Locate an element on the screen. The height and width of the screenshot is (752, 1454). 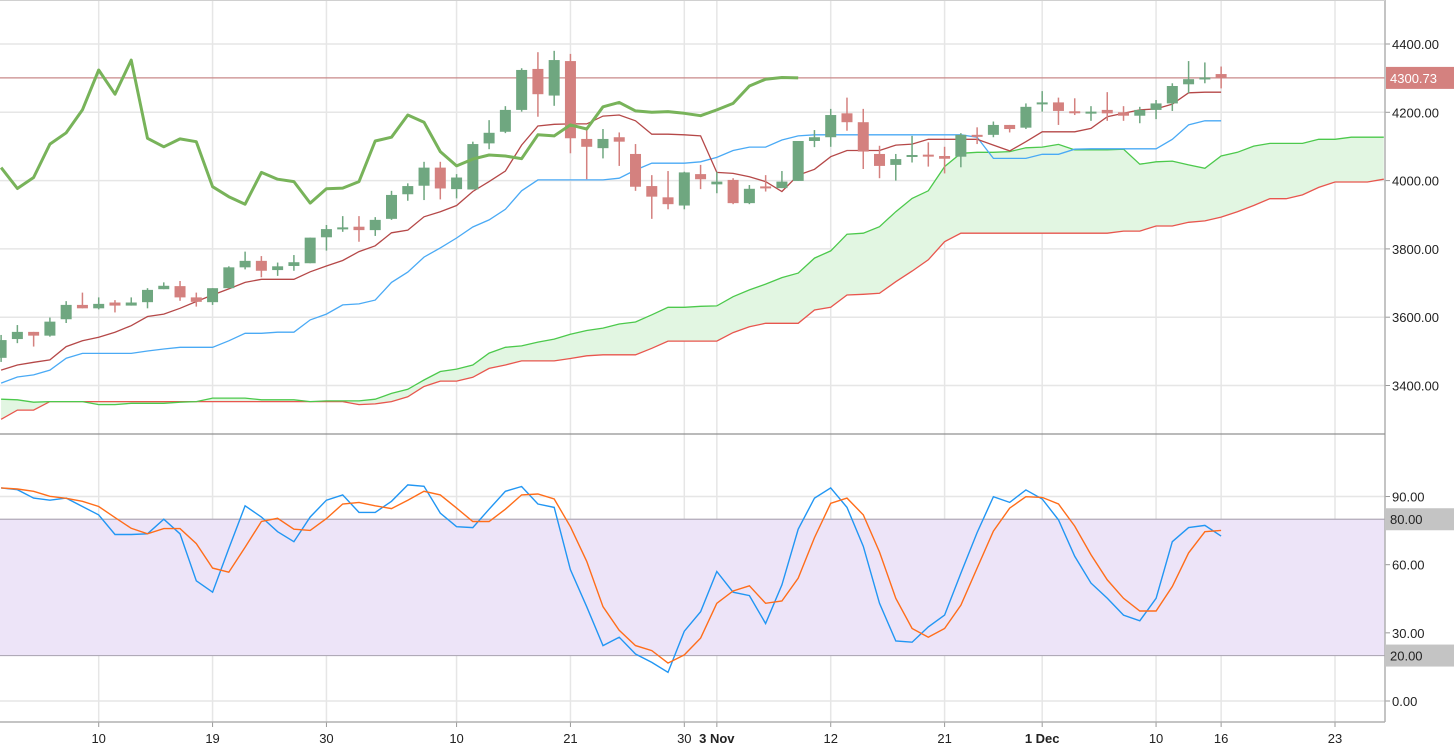
x-tick-label: 16 is located at coordinates (1221, 738).